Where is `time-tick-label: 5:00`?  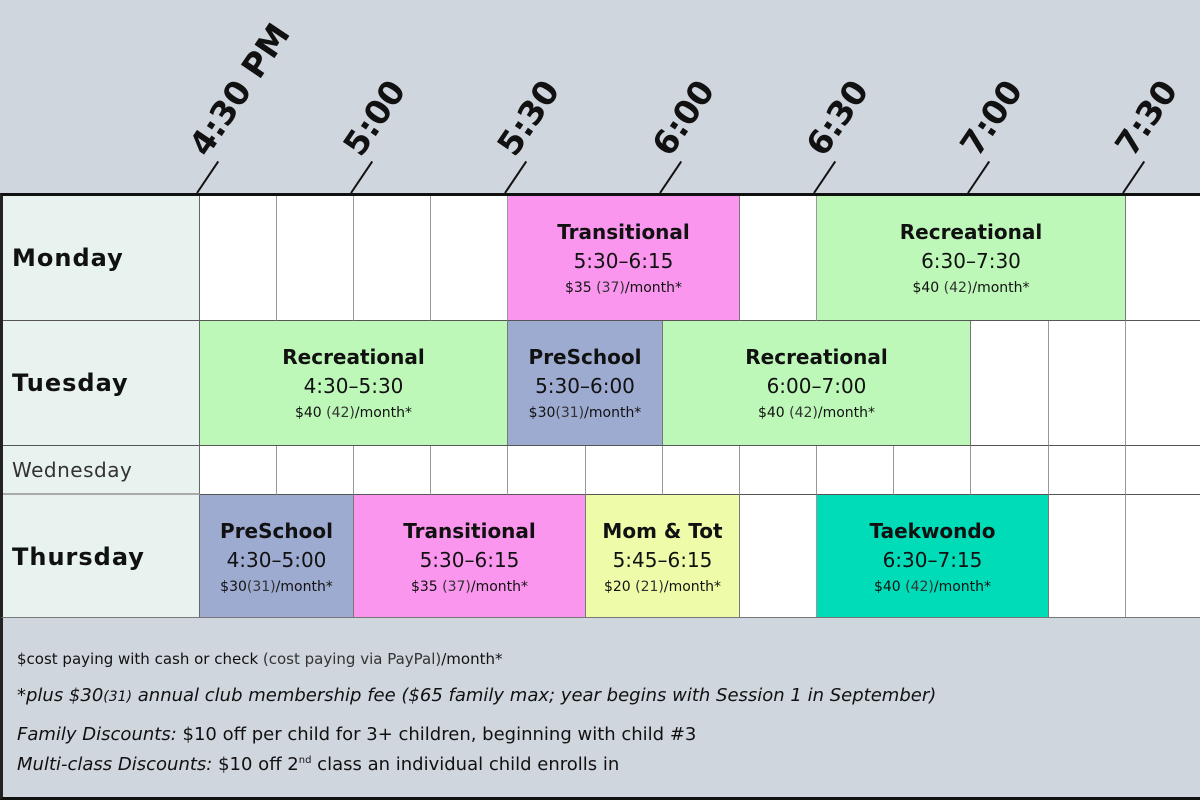
time-tick-label: 5:00 is located at coordinates (374, 117).